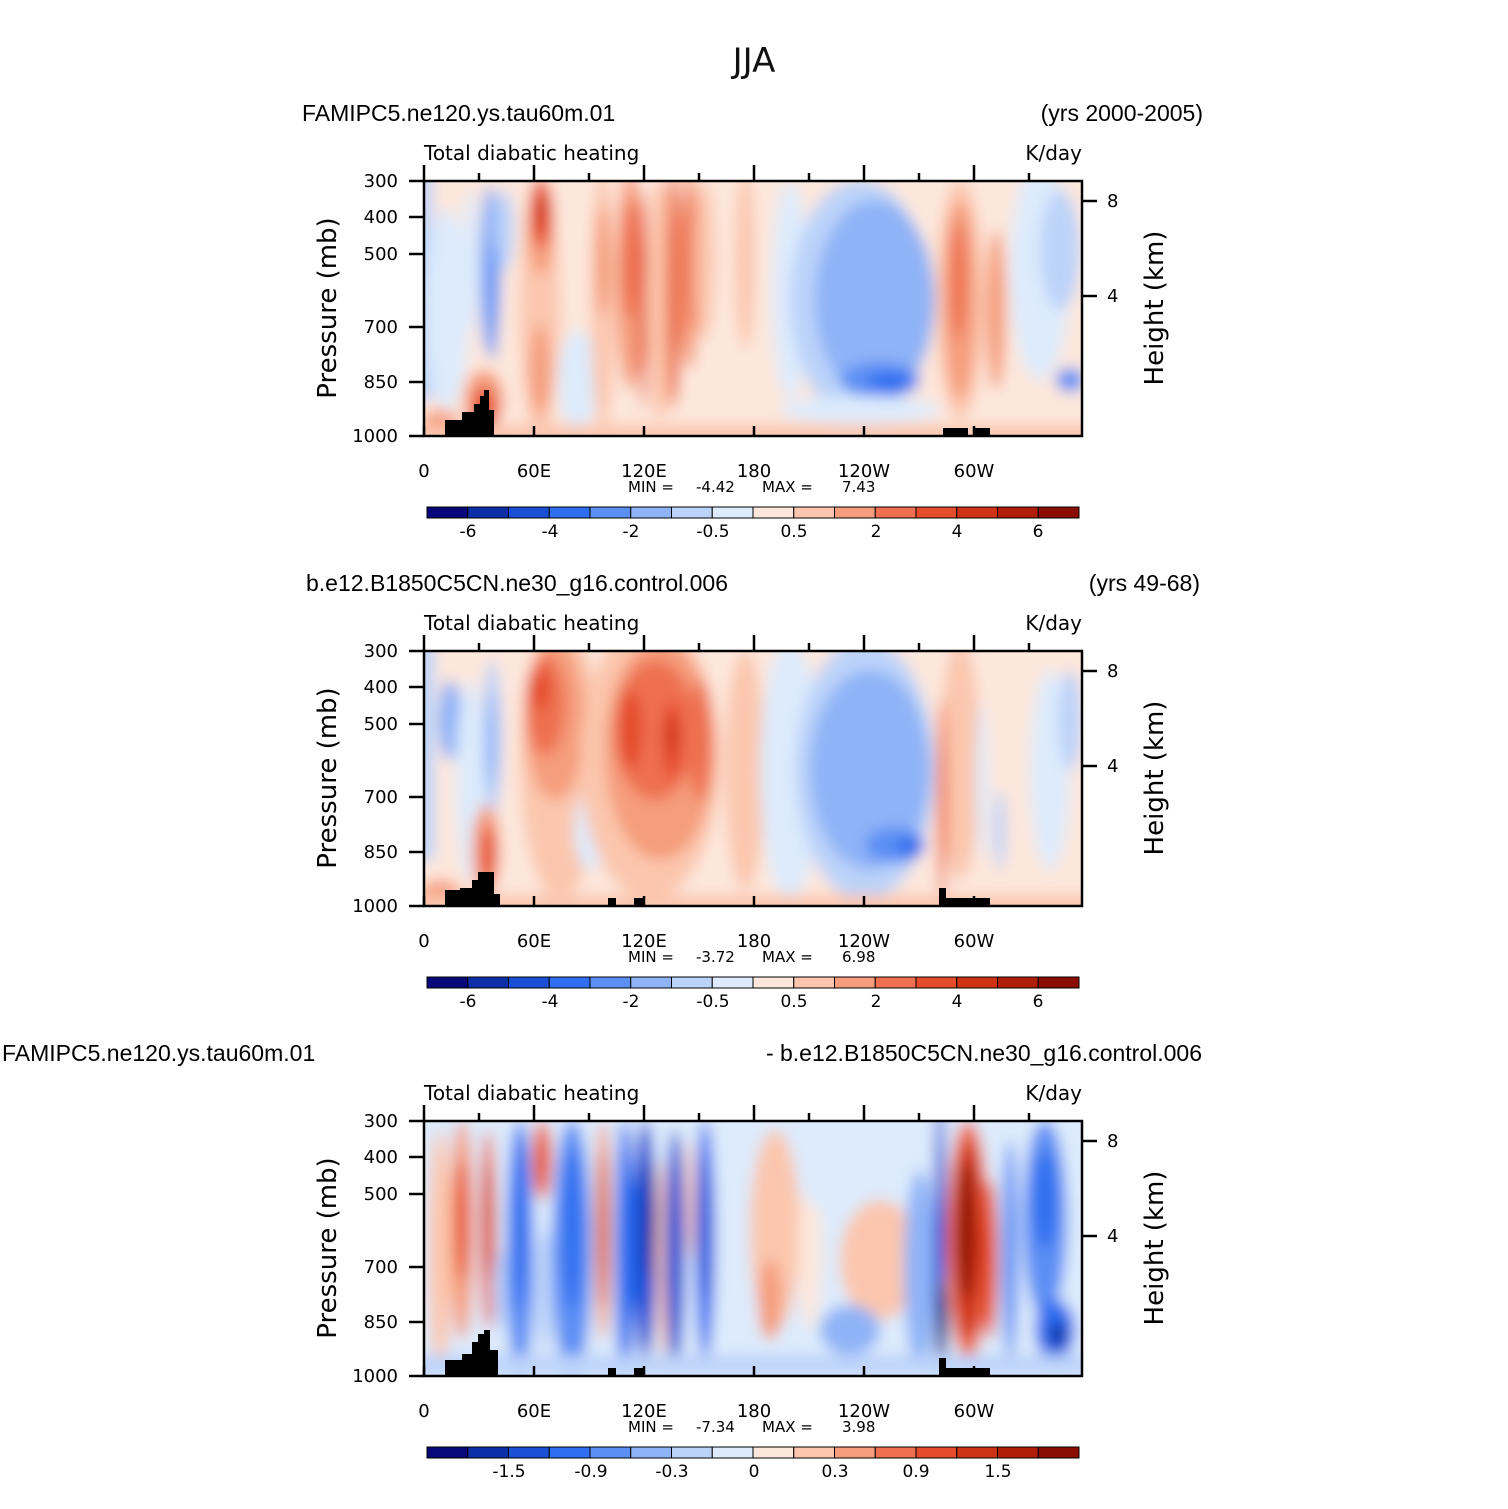 This screenshot has width=1508, height=1509. I want to click on x-tick-label: 60E, so click(534, 471).